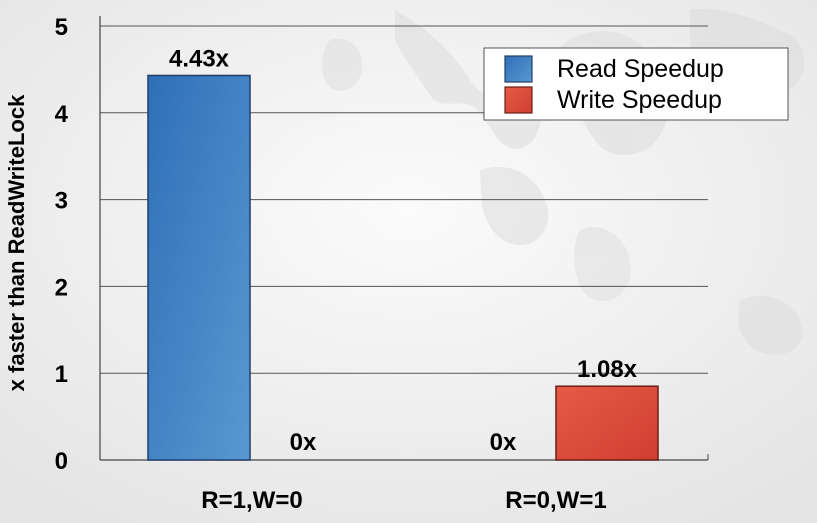  I want to click on x-tick-labels: R=1,W=0 R=0,W=1, so click(403, 500).